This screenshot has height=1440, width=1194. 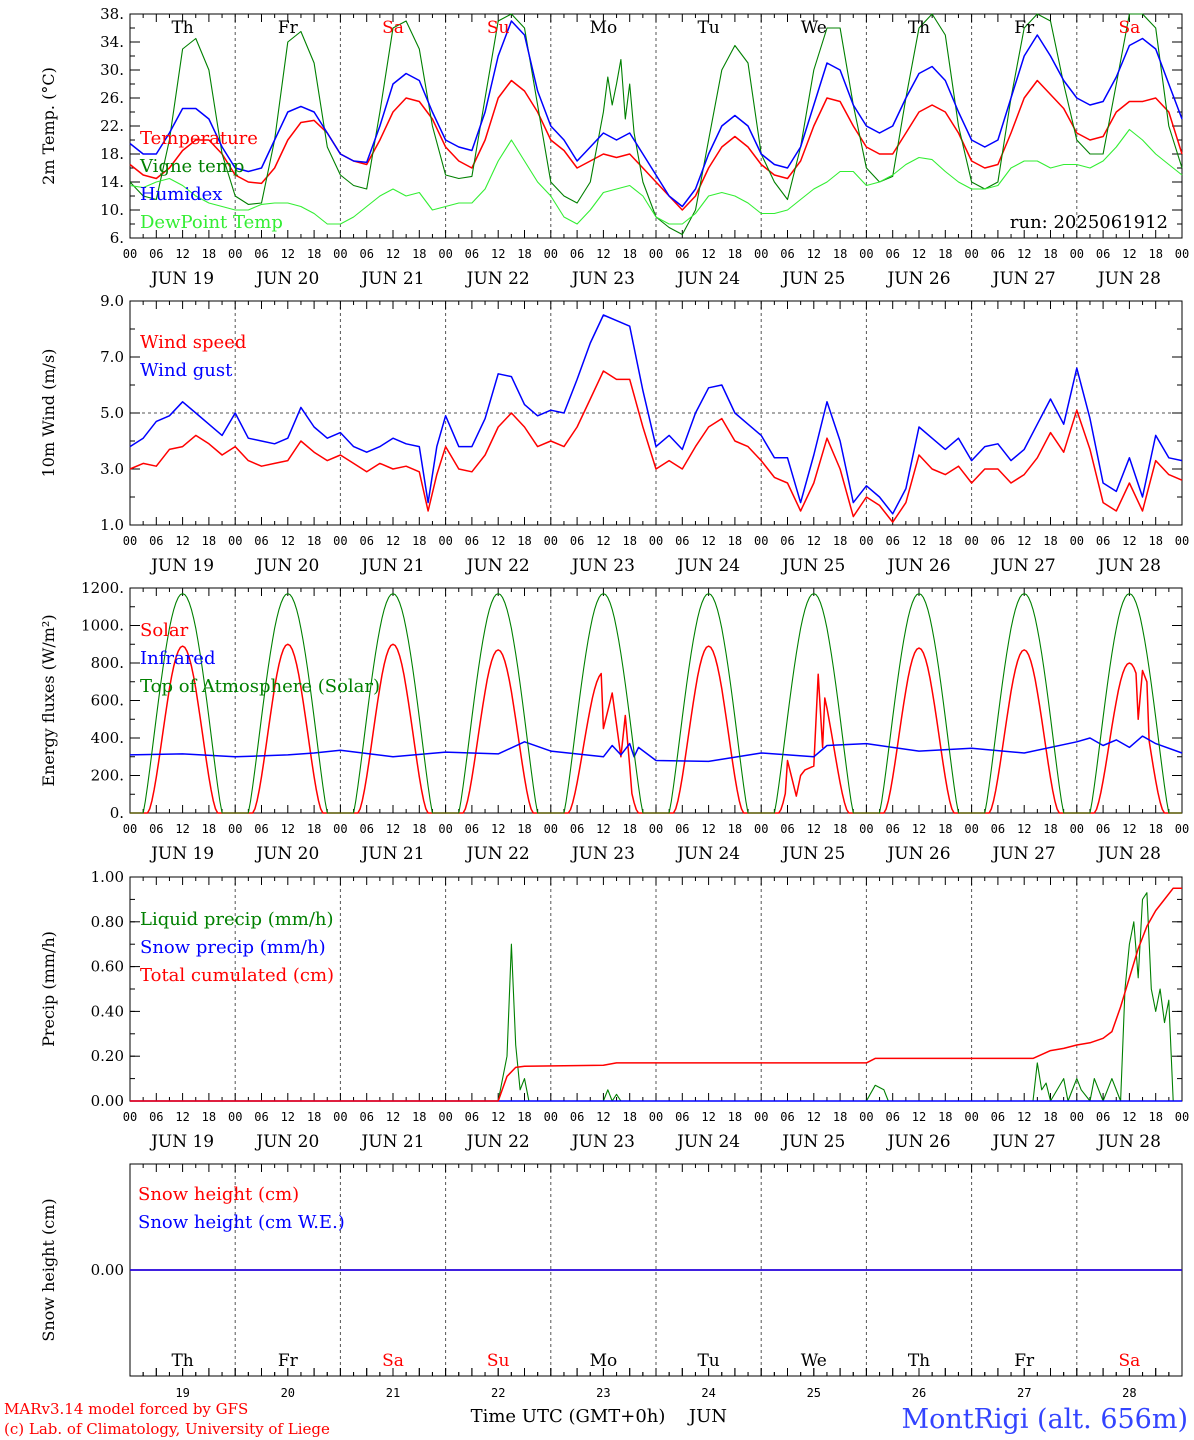 I want to click on y-tick-label: 6., so click(x=117, y=238).